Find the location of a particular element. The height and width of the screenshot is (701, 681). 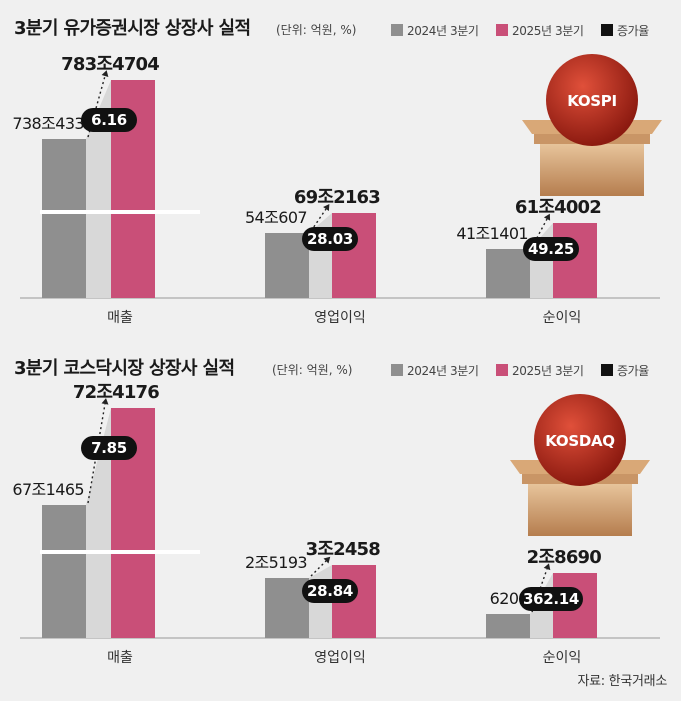

chart-title: 3분기 코스닥시장 상장사 실적 is located at coordinates (124, 368).